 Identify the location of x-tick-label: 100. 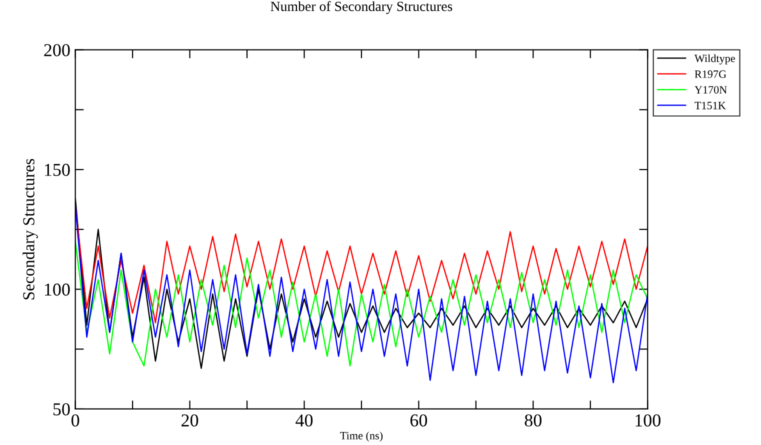
(648, 420).